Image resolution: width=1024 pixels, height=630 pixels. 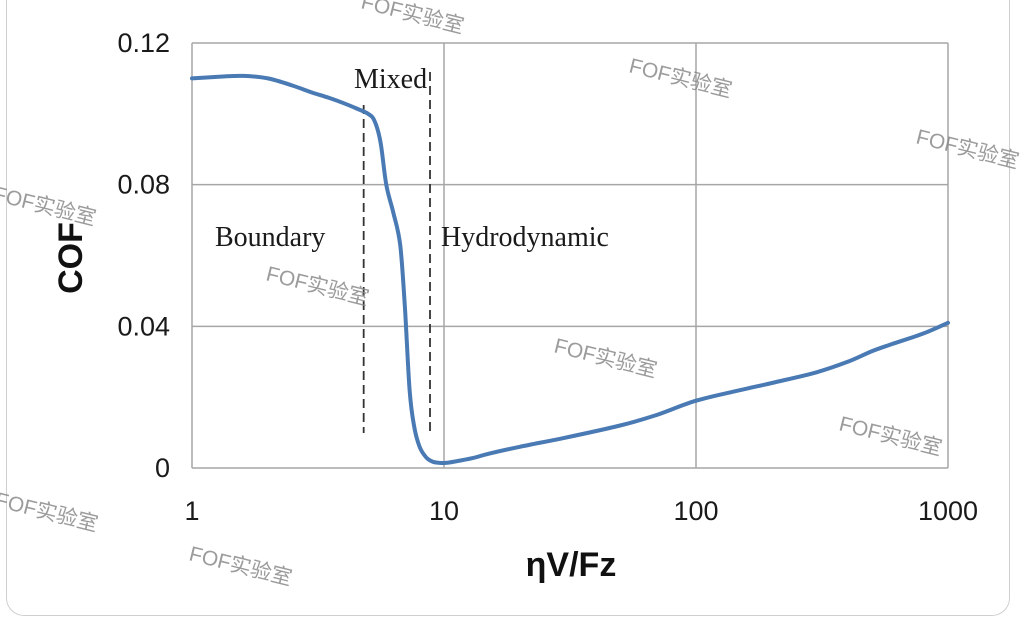 I want to click on region-label-mixed: Mixed, so click(x=390, y=79).